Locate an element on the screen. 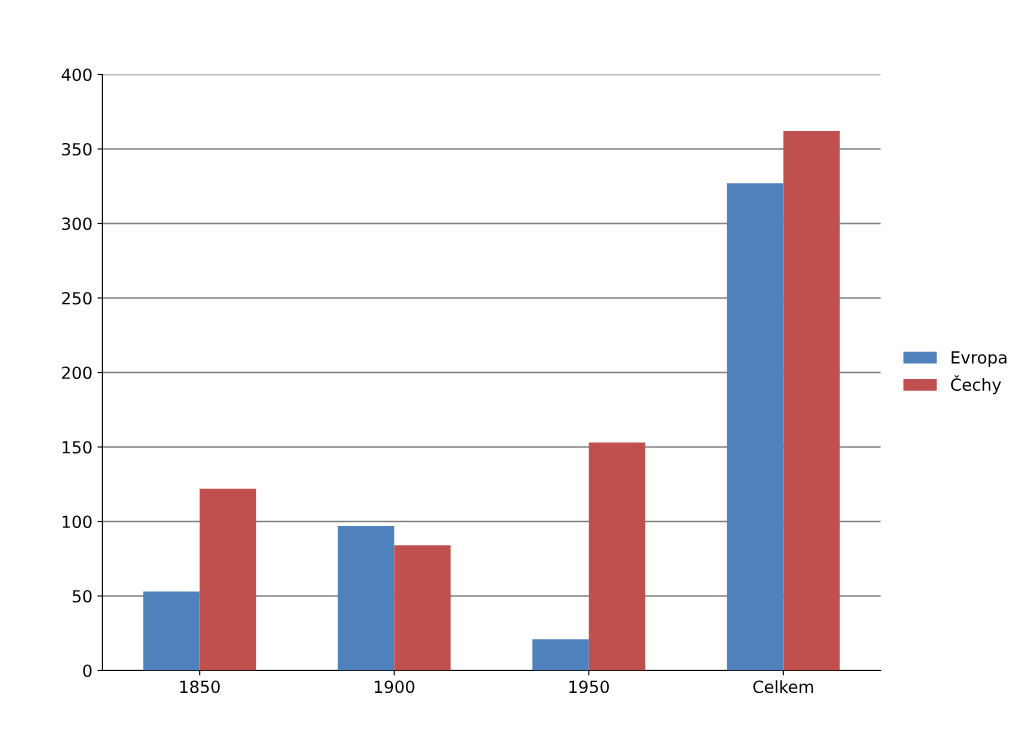 This screenshot has height=745, width=1024. x-tick-label: Celkem is located at coordinates (783, 687).